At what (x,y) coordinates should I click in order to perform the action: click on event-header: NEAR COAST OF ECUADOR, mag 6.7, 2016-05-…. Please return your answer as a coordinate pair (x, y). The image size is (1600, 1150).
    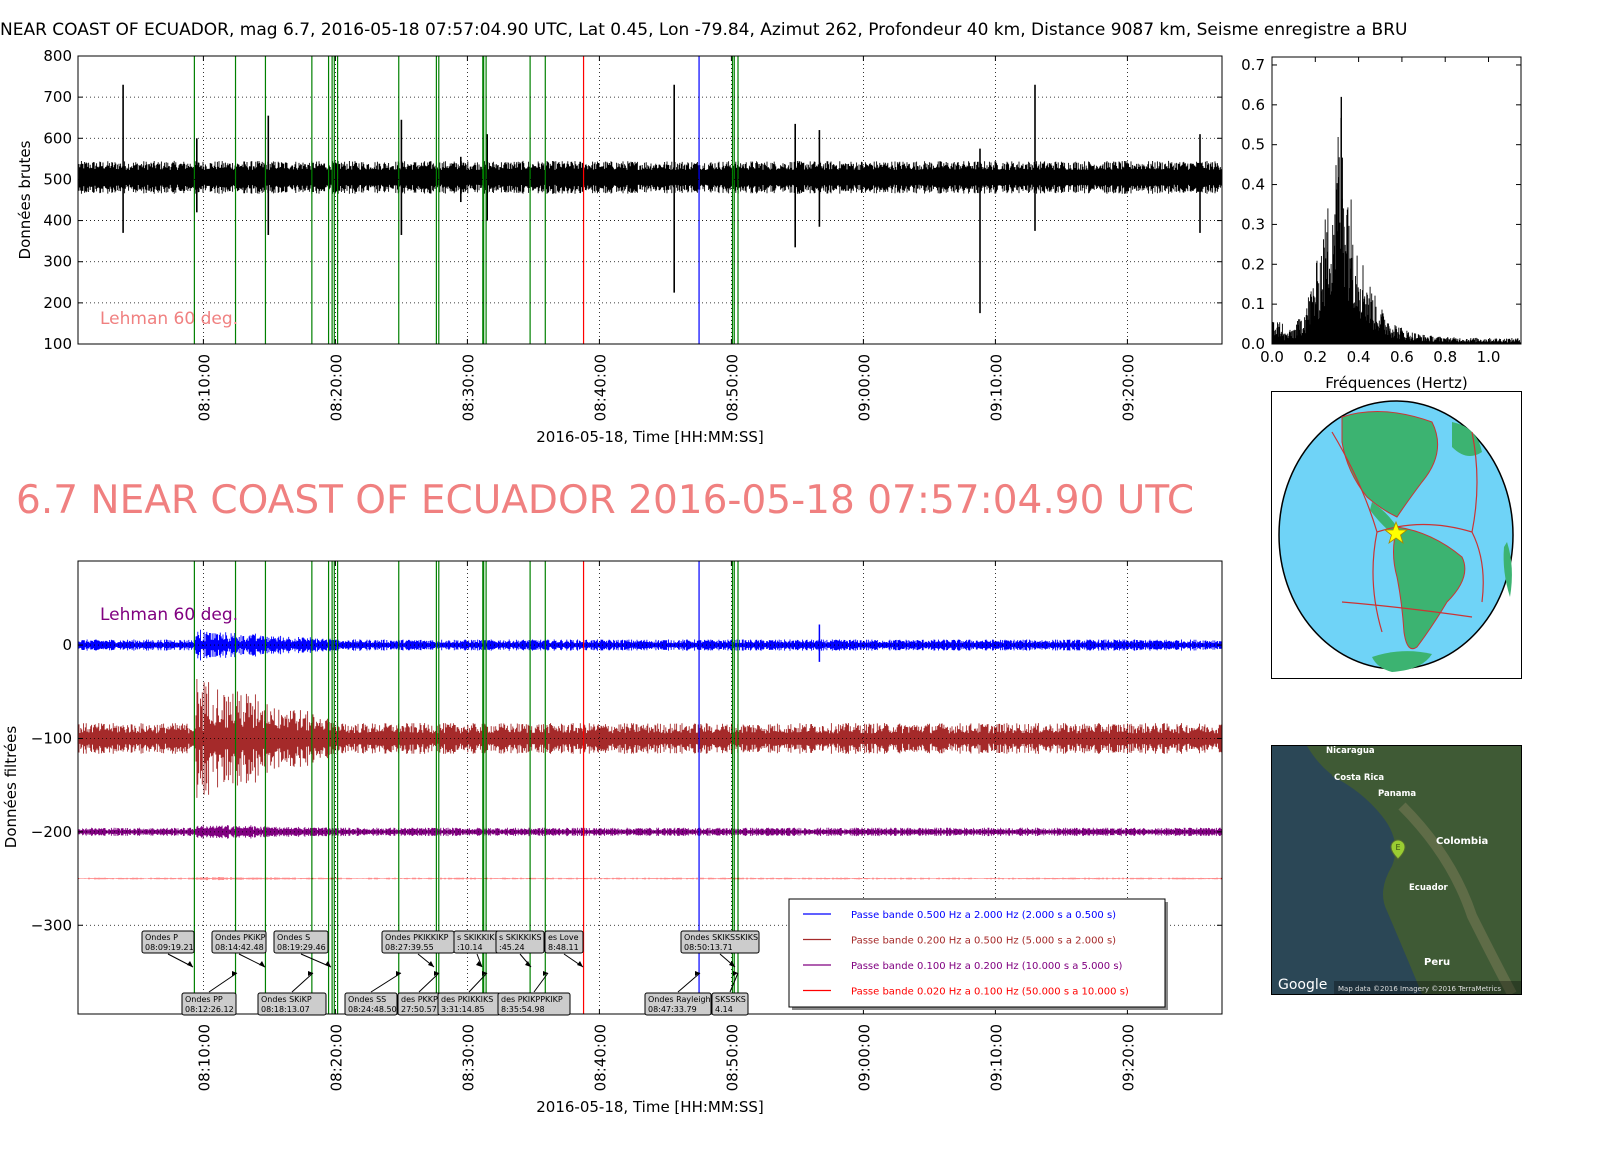
    Looking at the image, I should click on (704, 30).